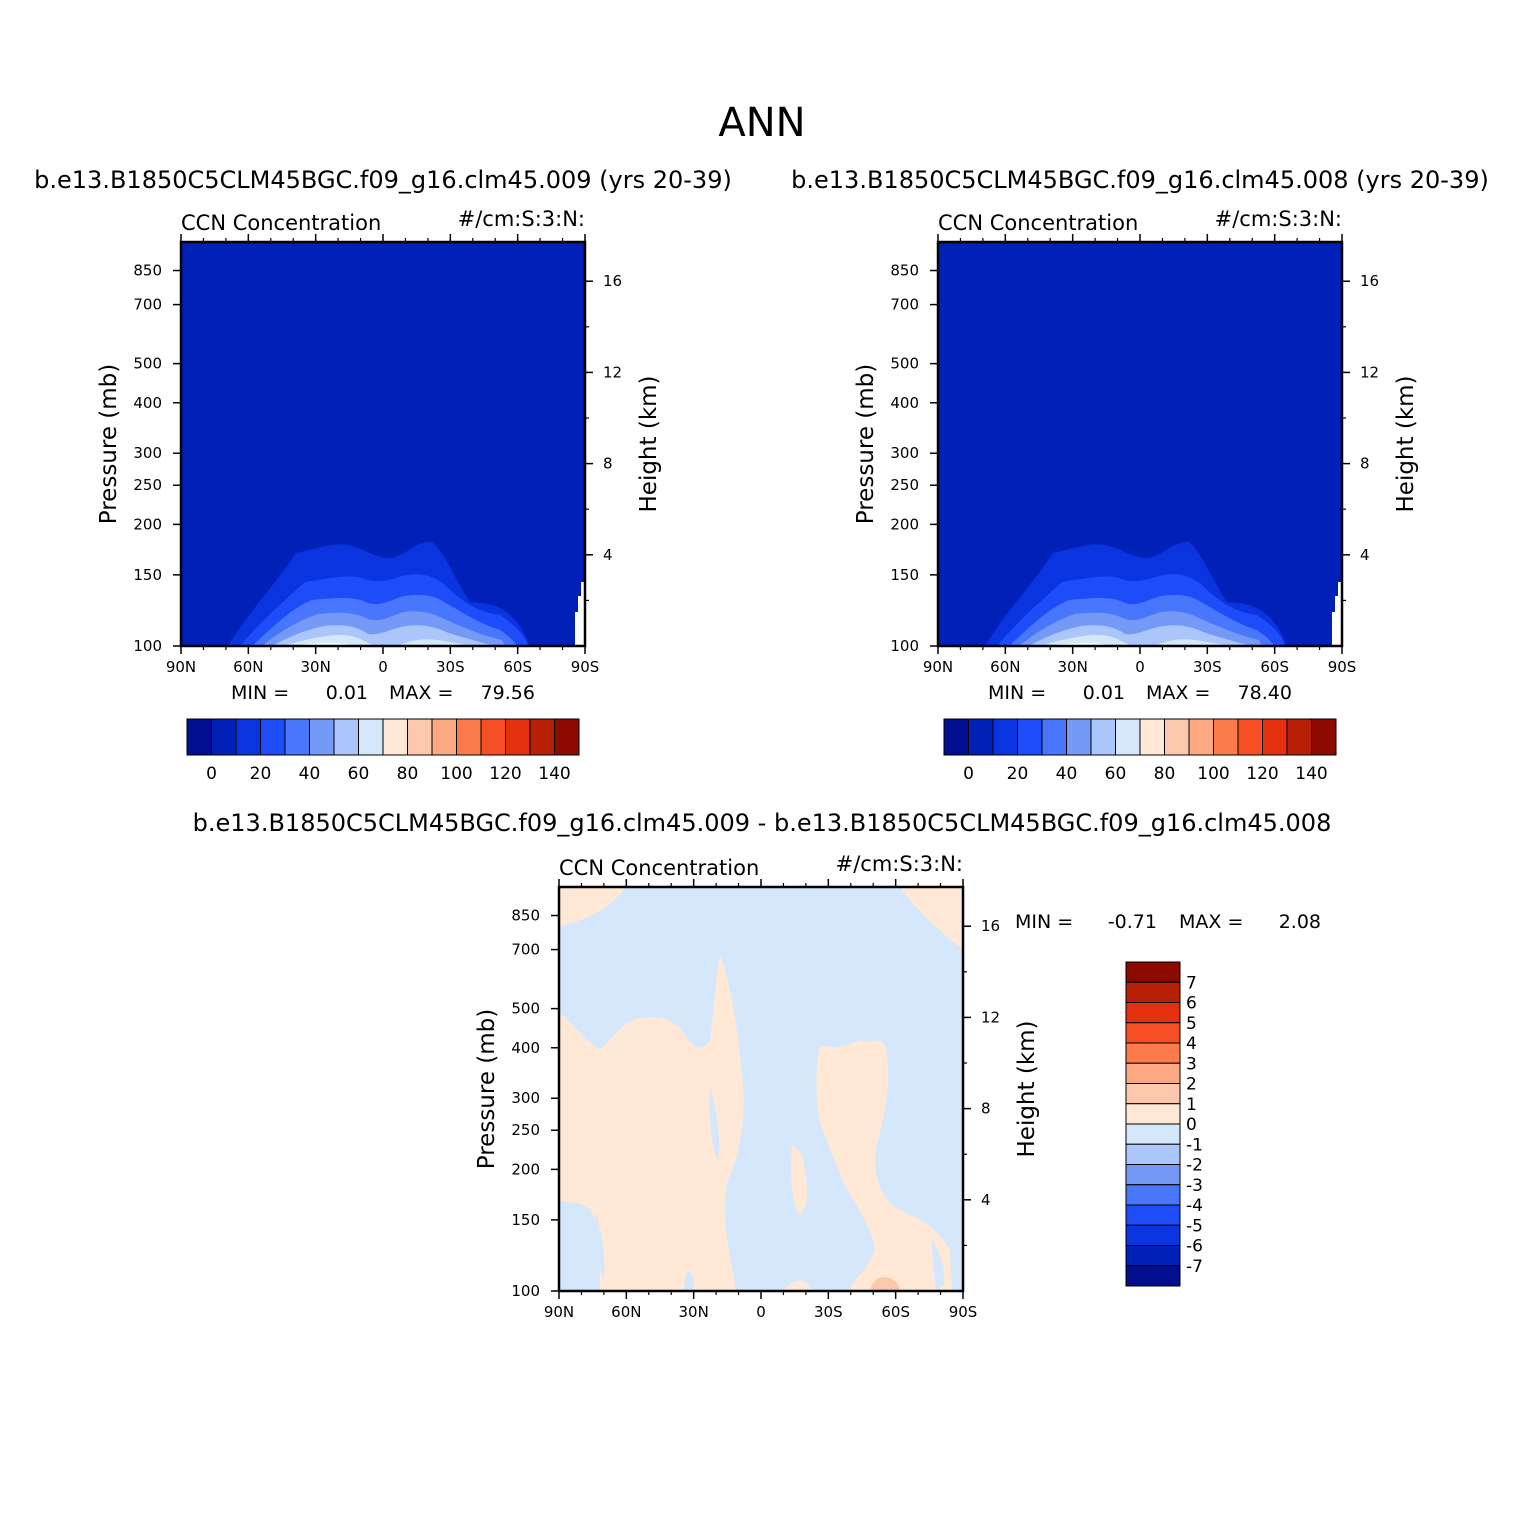 This screenshot has width=1524, height=1524. Describe the element at coordinates (1116, 774) in the screenshot. I see `colorbar-tick-label: 60` at that location.